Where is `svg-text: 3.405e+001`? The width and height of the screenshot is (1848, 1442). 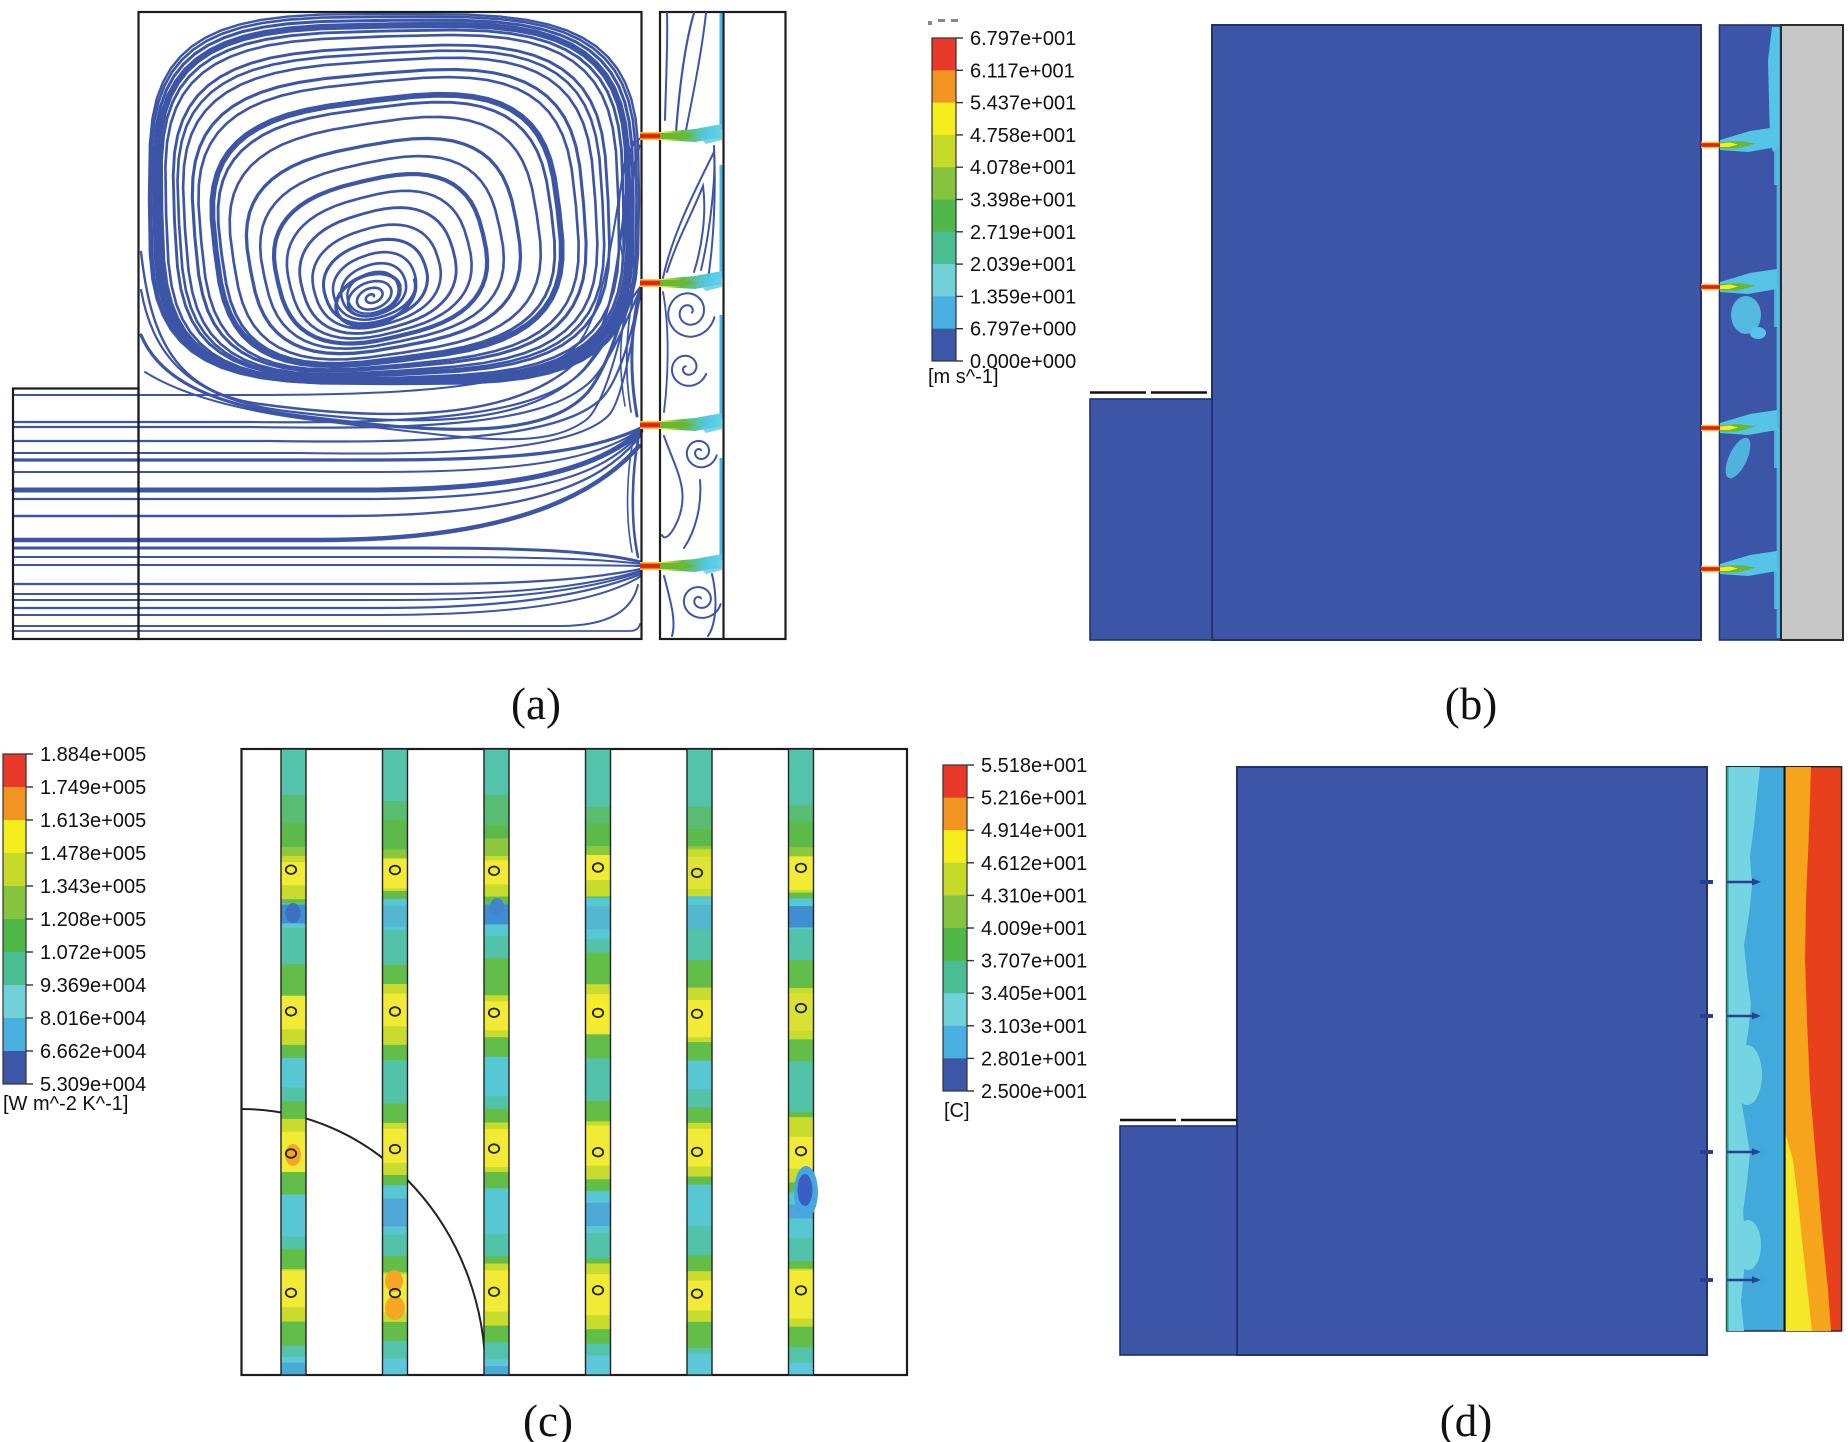 svg-text: 3.405e+001 is located at coordinates (1034, 994).